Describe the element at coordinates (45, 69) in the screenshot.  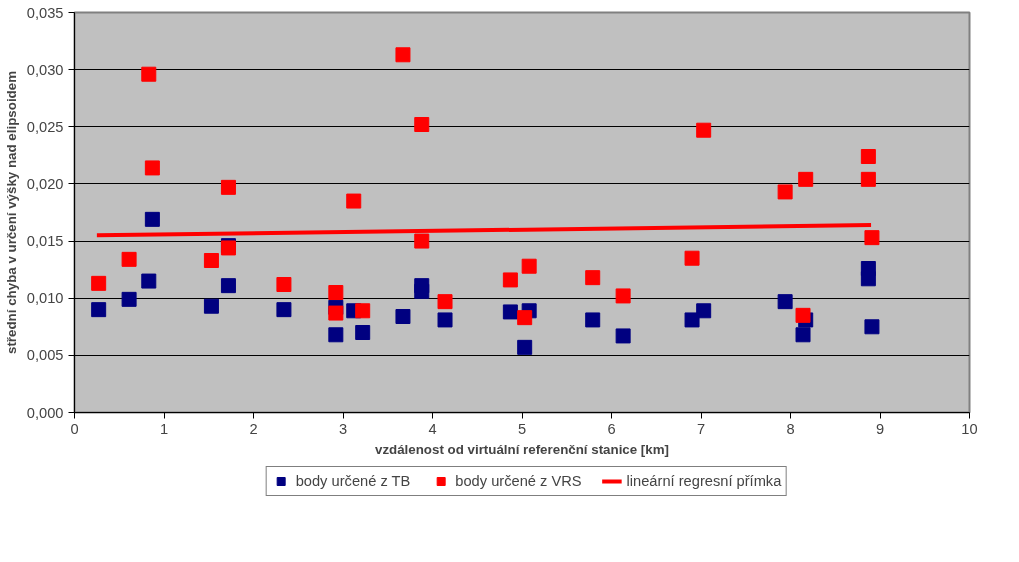
I see `y-tick-label: 0,030` at that location.